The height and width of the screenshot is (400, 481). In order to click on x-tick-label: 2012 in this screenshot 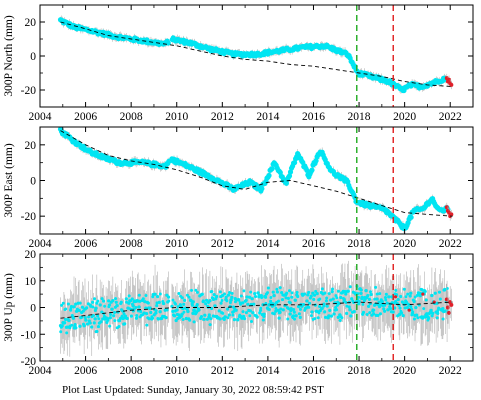, I will do `click(222, 244)`.